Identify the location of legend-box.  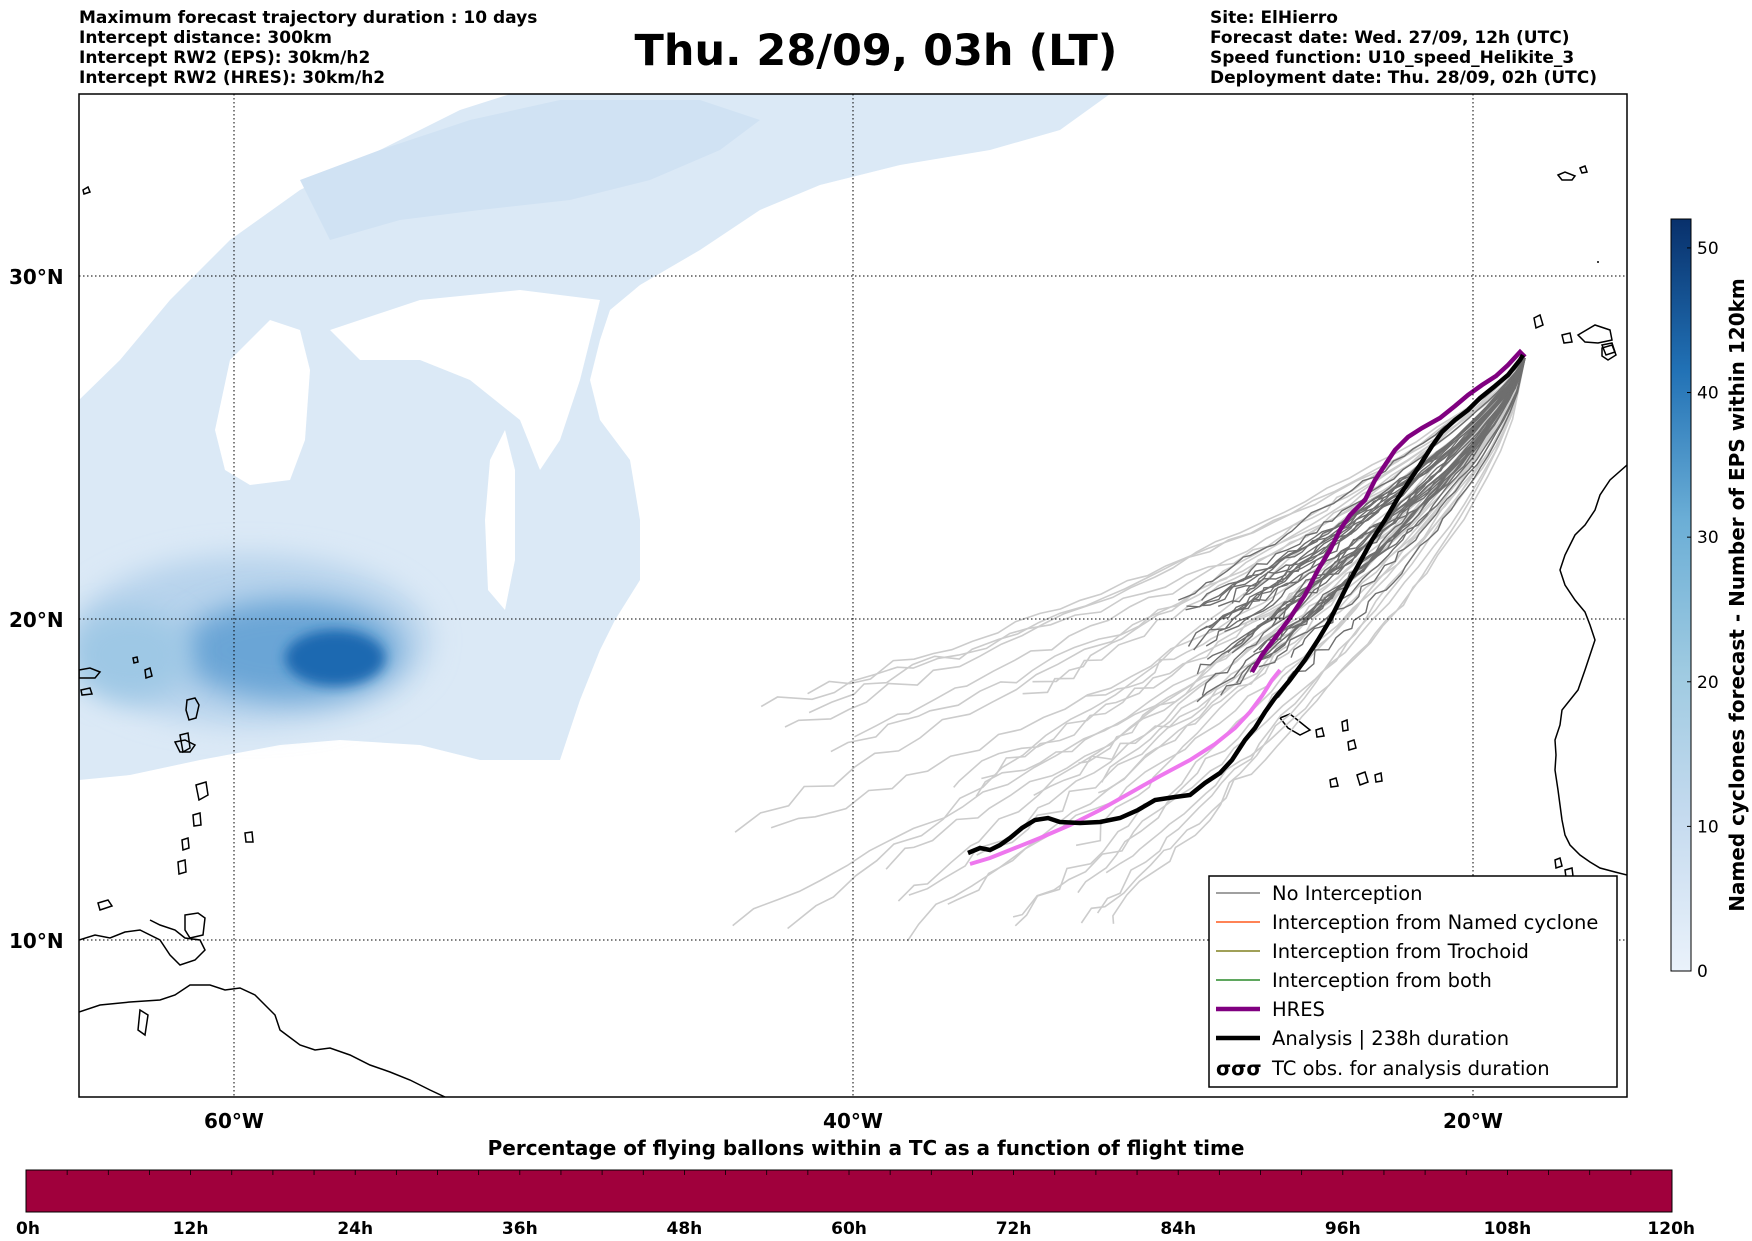
(1413, 981).